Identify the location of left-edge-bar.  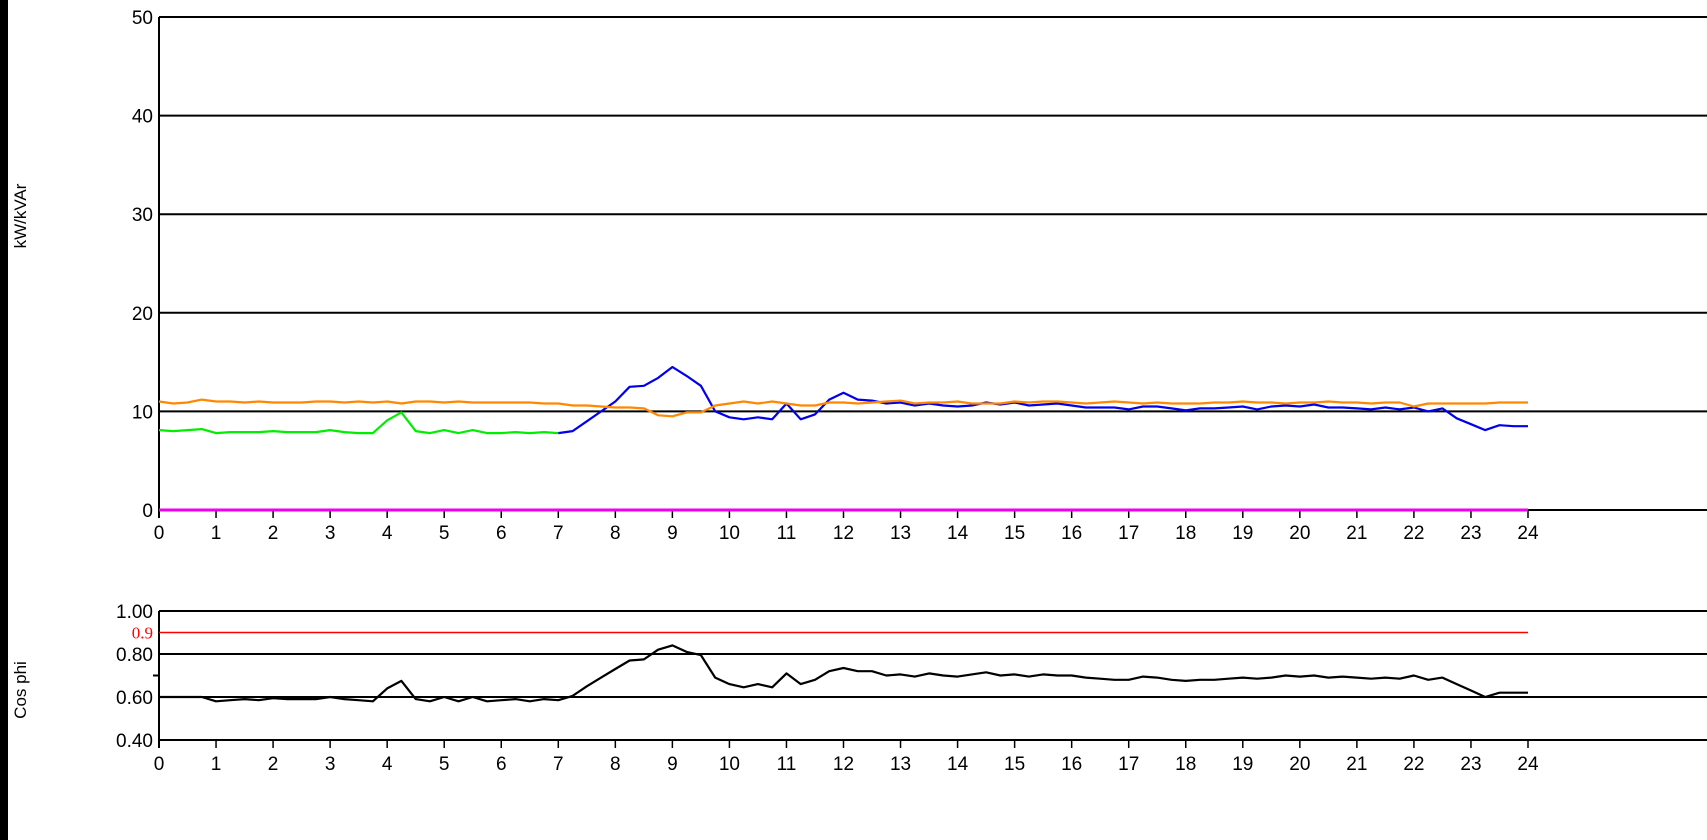
(4, 420).